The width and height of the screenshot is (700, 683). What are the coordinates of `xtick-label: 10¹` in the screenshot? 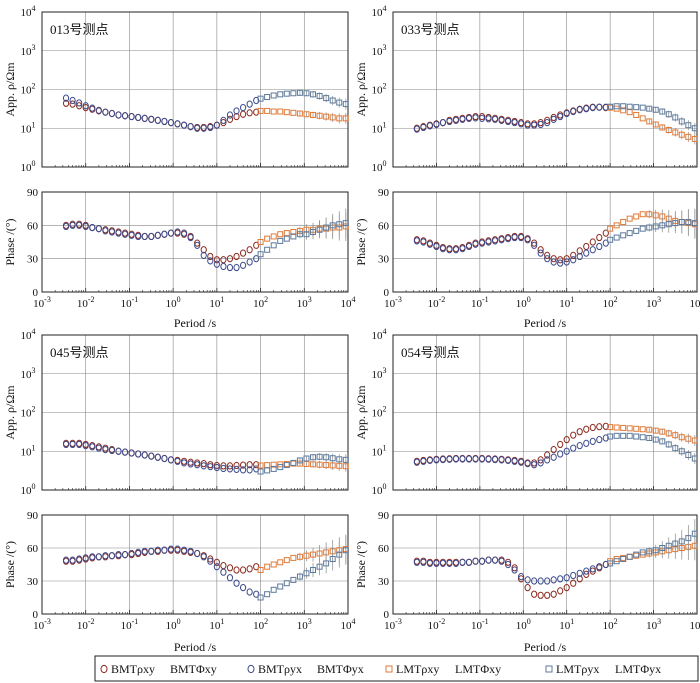 It's located at (216, 302).